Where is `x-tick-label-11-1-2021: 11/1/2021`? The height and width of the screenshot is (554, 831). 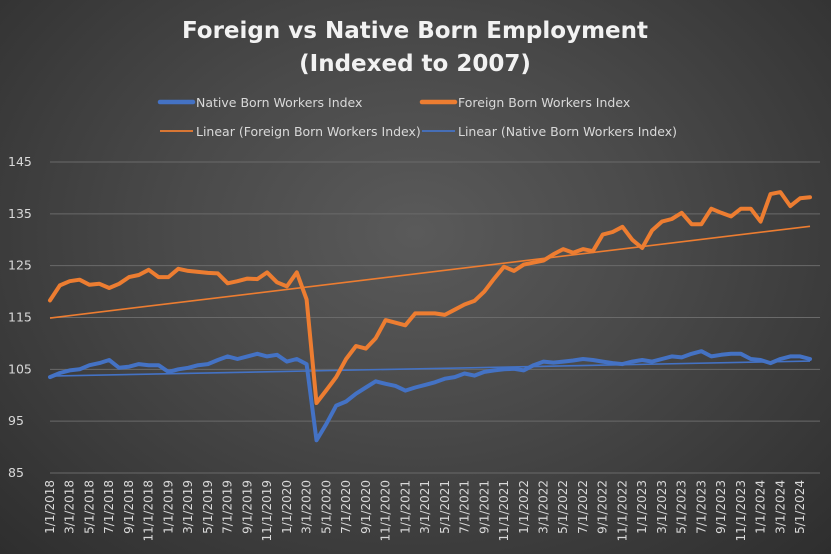
x-tick-label-11-1-2021: 11/1/2021 is located at coordinates (504, 511).